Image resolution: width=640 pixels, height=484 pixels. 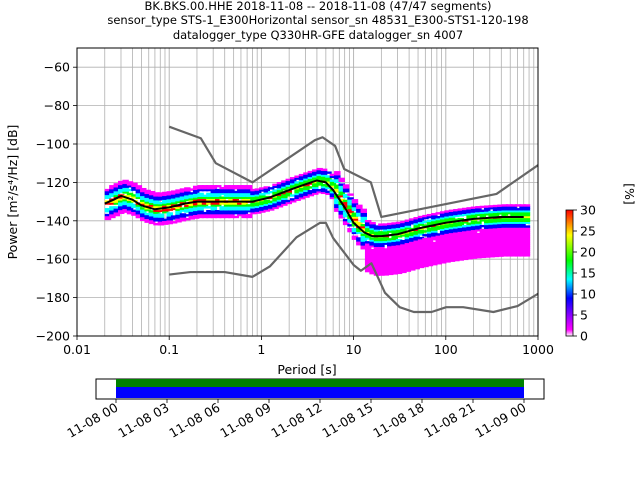 I want to click on y-tick-label: −140, so click(x=53, y=220).